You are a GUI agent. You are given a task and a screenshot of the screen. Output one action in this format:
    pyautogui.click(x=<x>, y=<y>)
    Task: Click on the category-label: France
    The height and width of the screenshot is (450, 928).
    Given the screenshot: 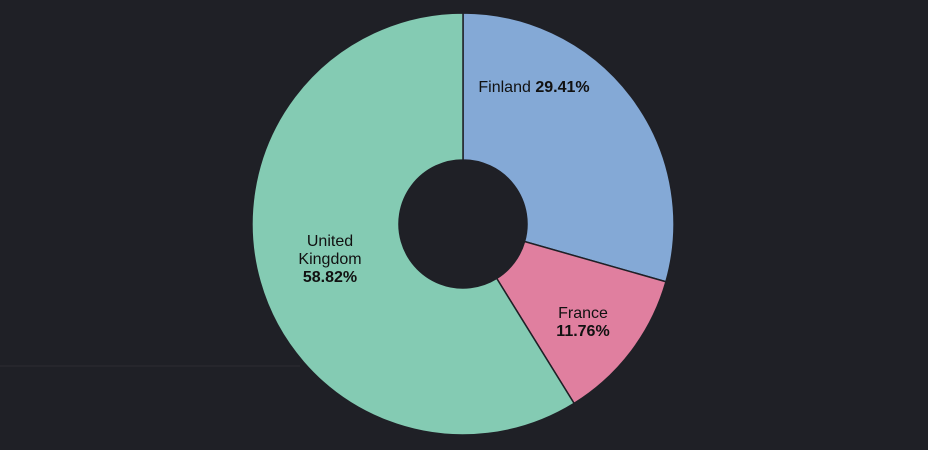 What is the action you would take?
    pyautogui.click(x=583, y=313)
    